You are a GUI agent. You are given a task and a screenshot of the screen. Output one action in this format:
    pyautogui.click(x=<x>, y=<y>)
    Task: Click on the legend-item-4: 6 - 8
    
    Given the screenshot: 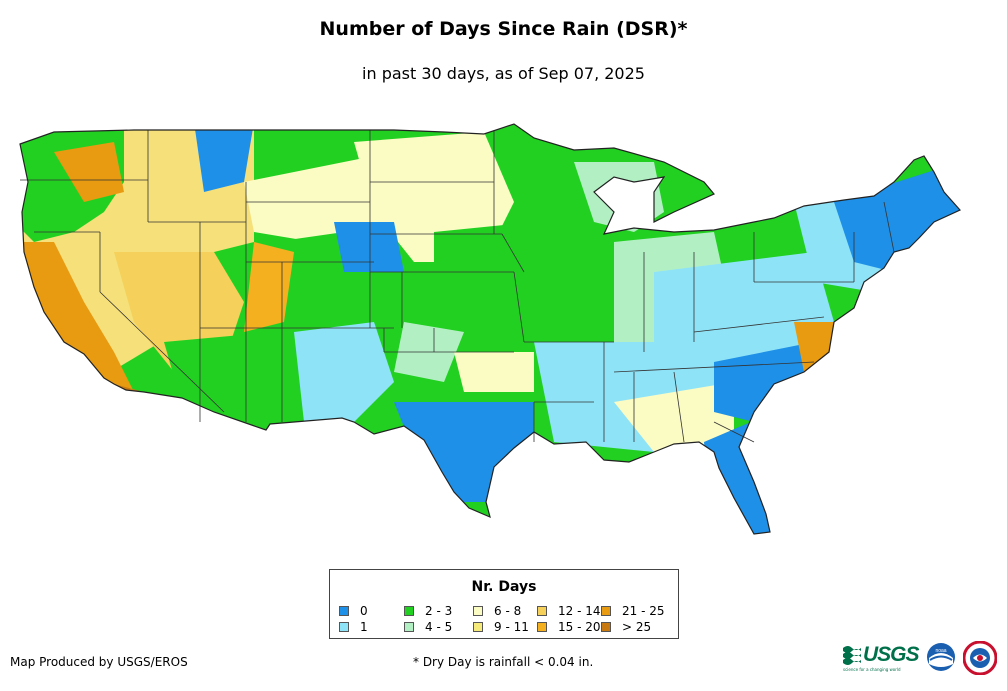 What is the action you would take?
    pyautogui.click(x=497, y=611)
    